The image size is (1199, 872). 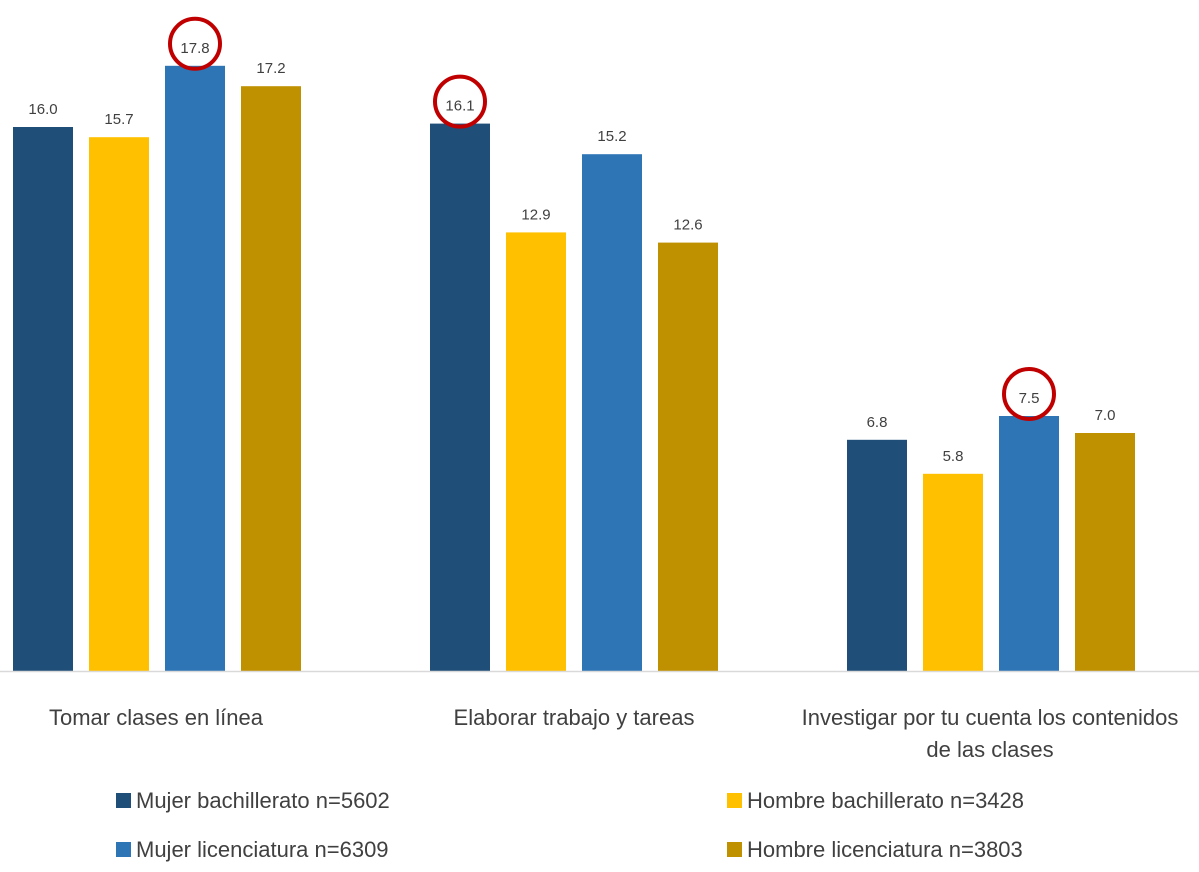 I want to click on data-label: 5.8, so click(x=953, y=456).